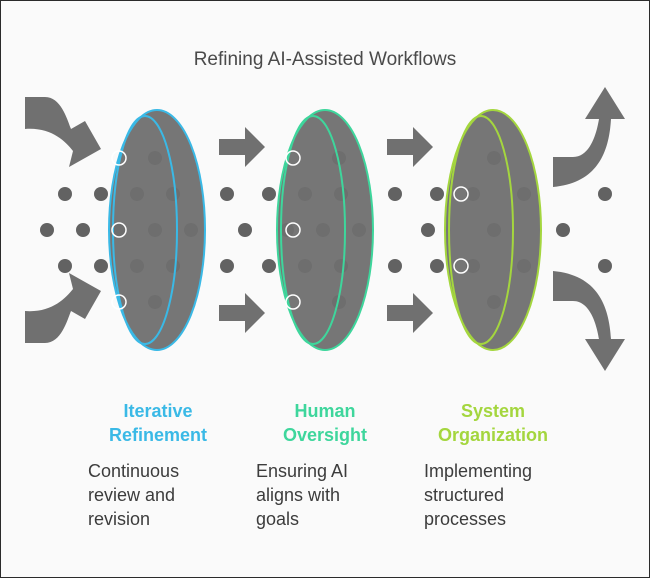 The image size is (650, 578). I want to click on stage-description-line: revision, so click(119, 519).